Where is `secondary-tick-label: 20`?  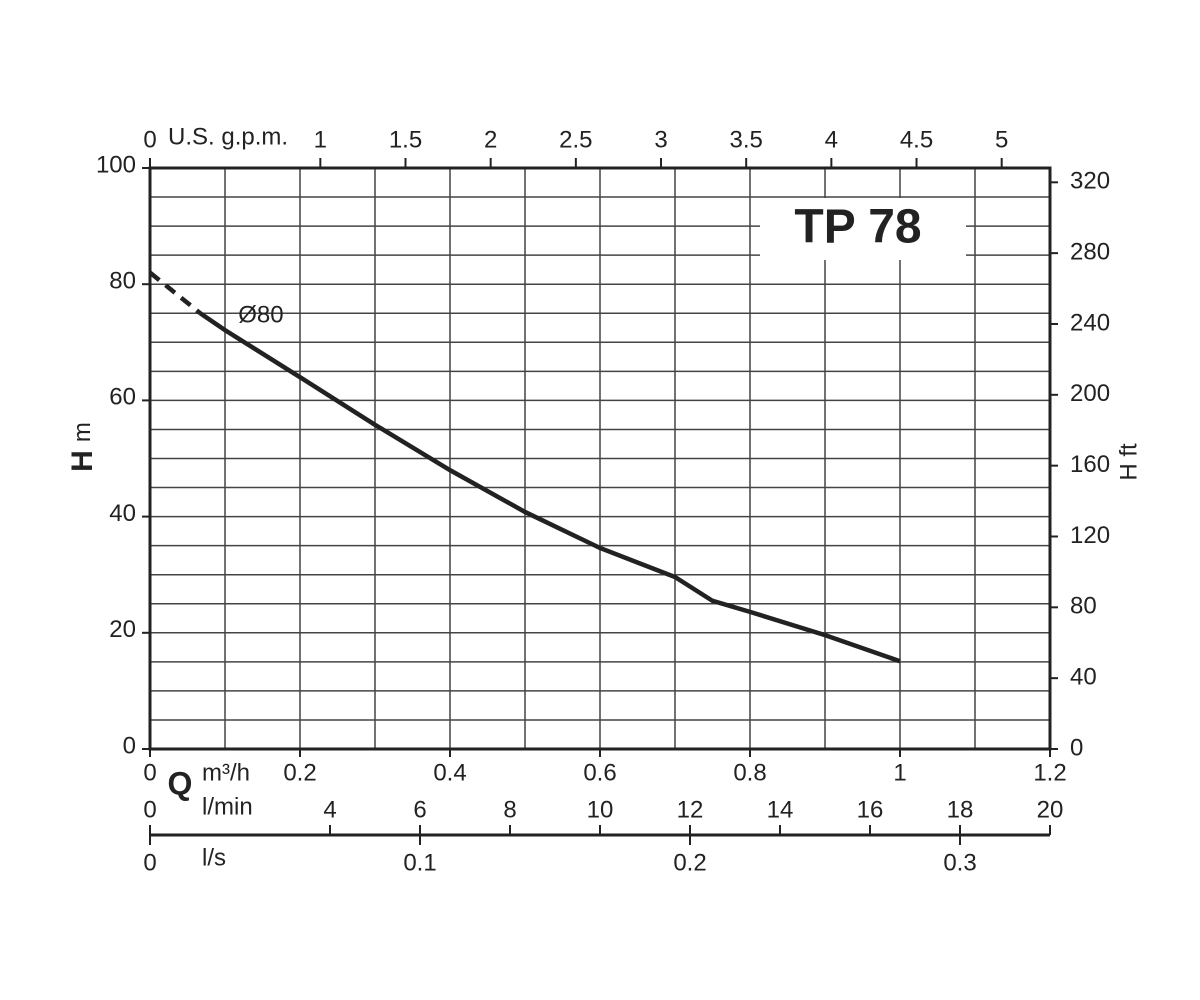
secondary-tick-label: 20 is located at coordinates (1050, 809).